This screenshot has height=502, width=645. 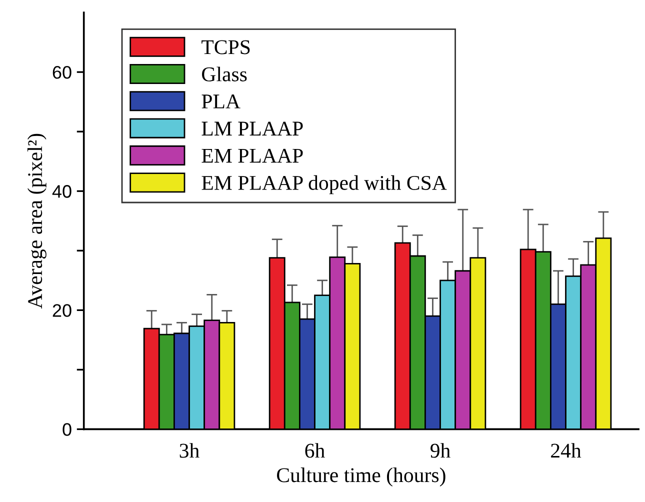 I want to click on legend-label: EM PLAAP doped with CSA, so click(x=324, y=184).